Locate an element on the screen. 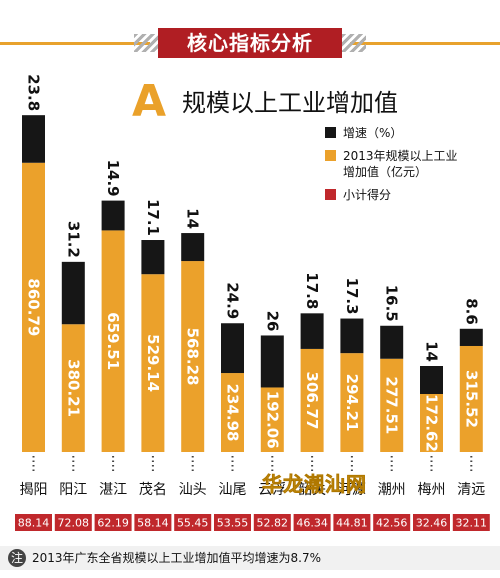 The image size is (500, 578). header-hatch-right is located at coordinates (354, 43).